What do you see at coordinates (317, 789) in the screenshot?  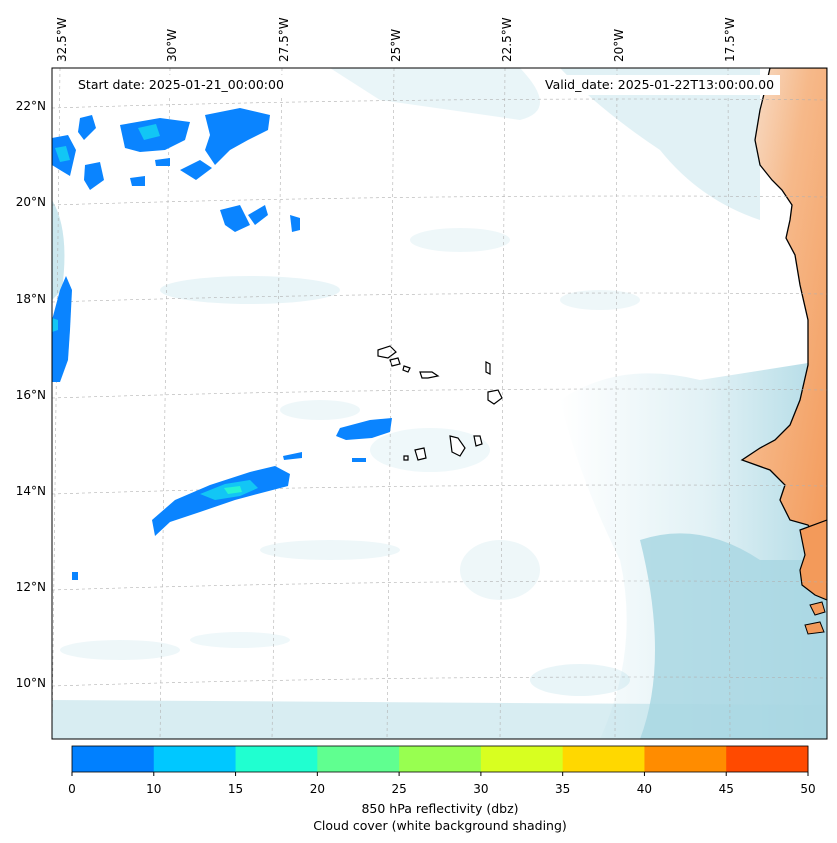 I see `colorbar-tick-label: 20` at bounding box center [317, 789].